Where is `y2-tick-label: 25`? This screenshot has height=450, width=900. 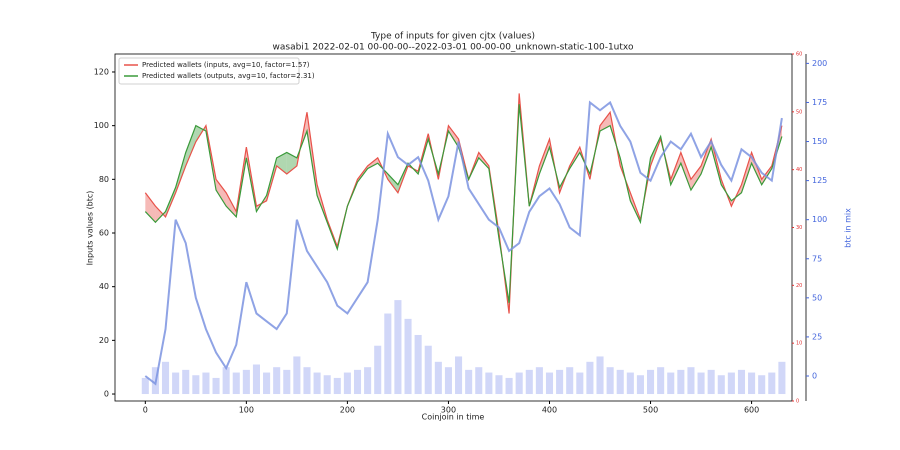 y2-tick-label: 25 is located at coordinates (817, 336).